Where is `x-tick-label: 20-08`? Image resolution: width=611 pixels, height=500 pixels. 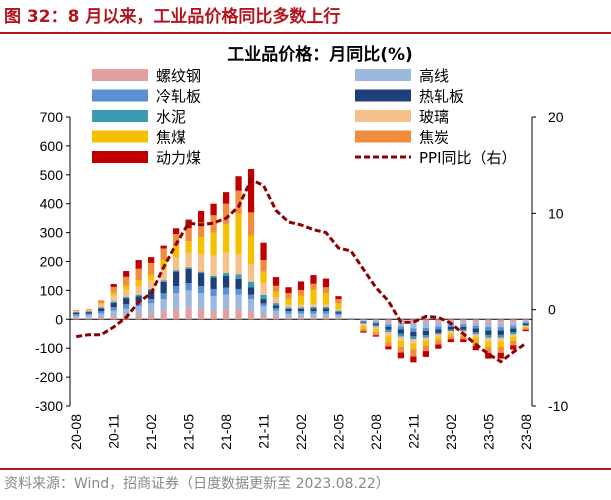
x-tick-label: 20-08 is located at coordinates (76, 432).